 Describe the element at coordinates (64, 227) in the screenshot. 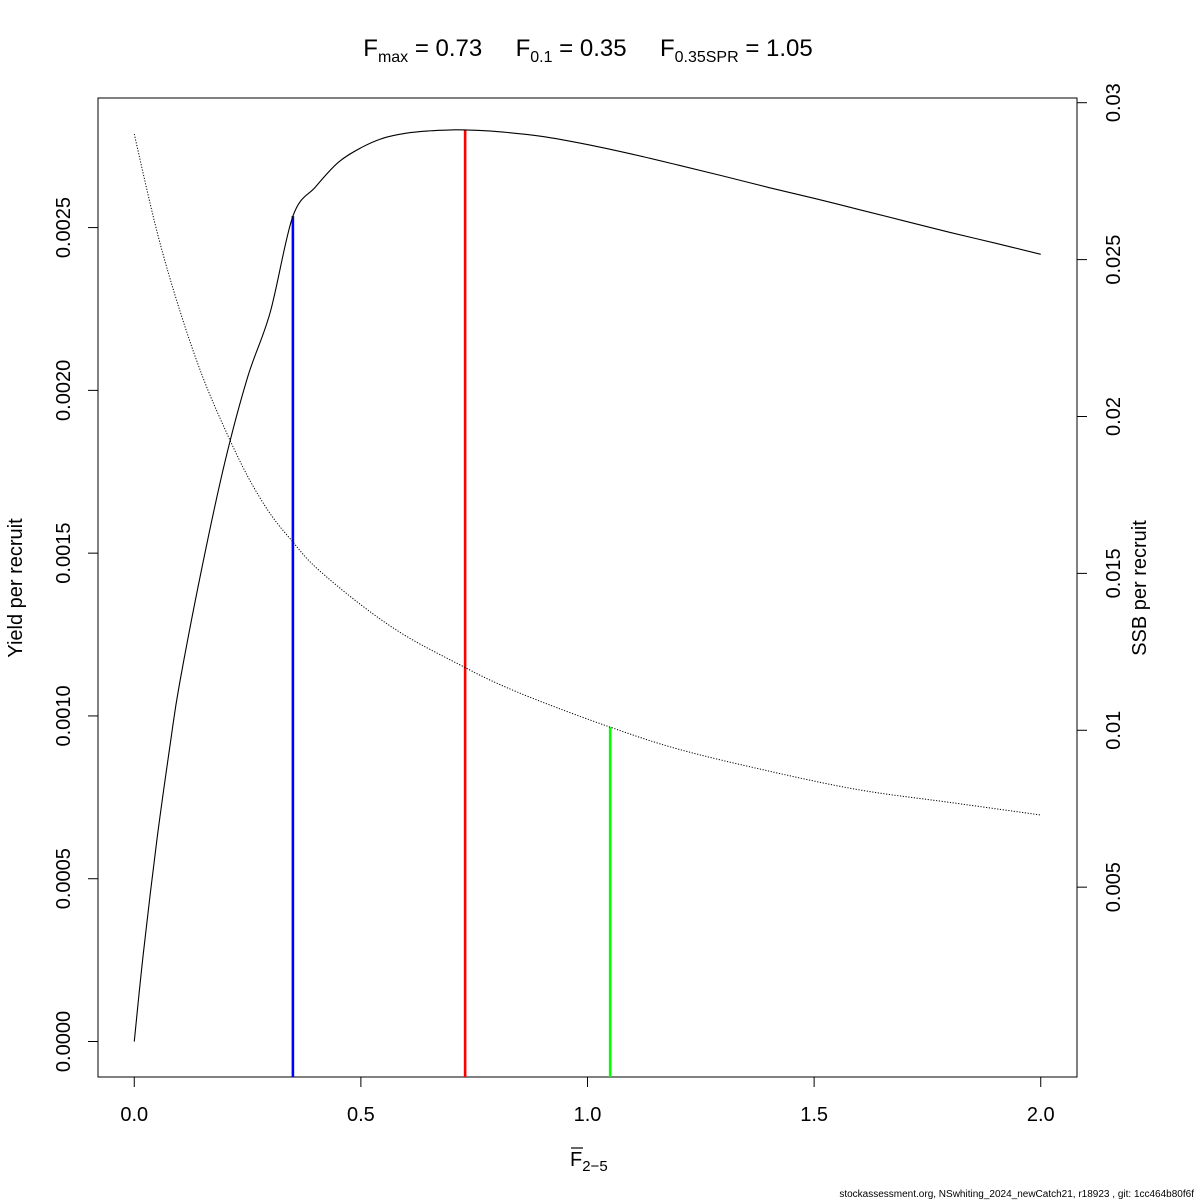

I see `y-left-tick-label: 0.0025` at that location.